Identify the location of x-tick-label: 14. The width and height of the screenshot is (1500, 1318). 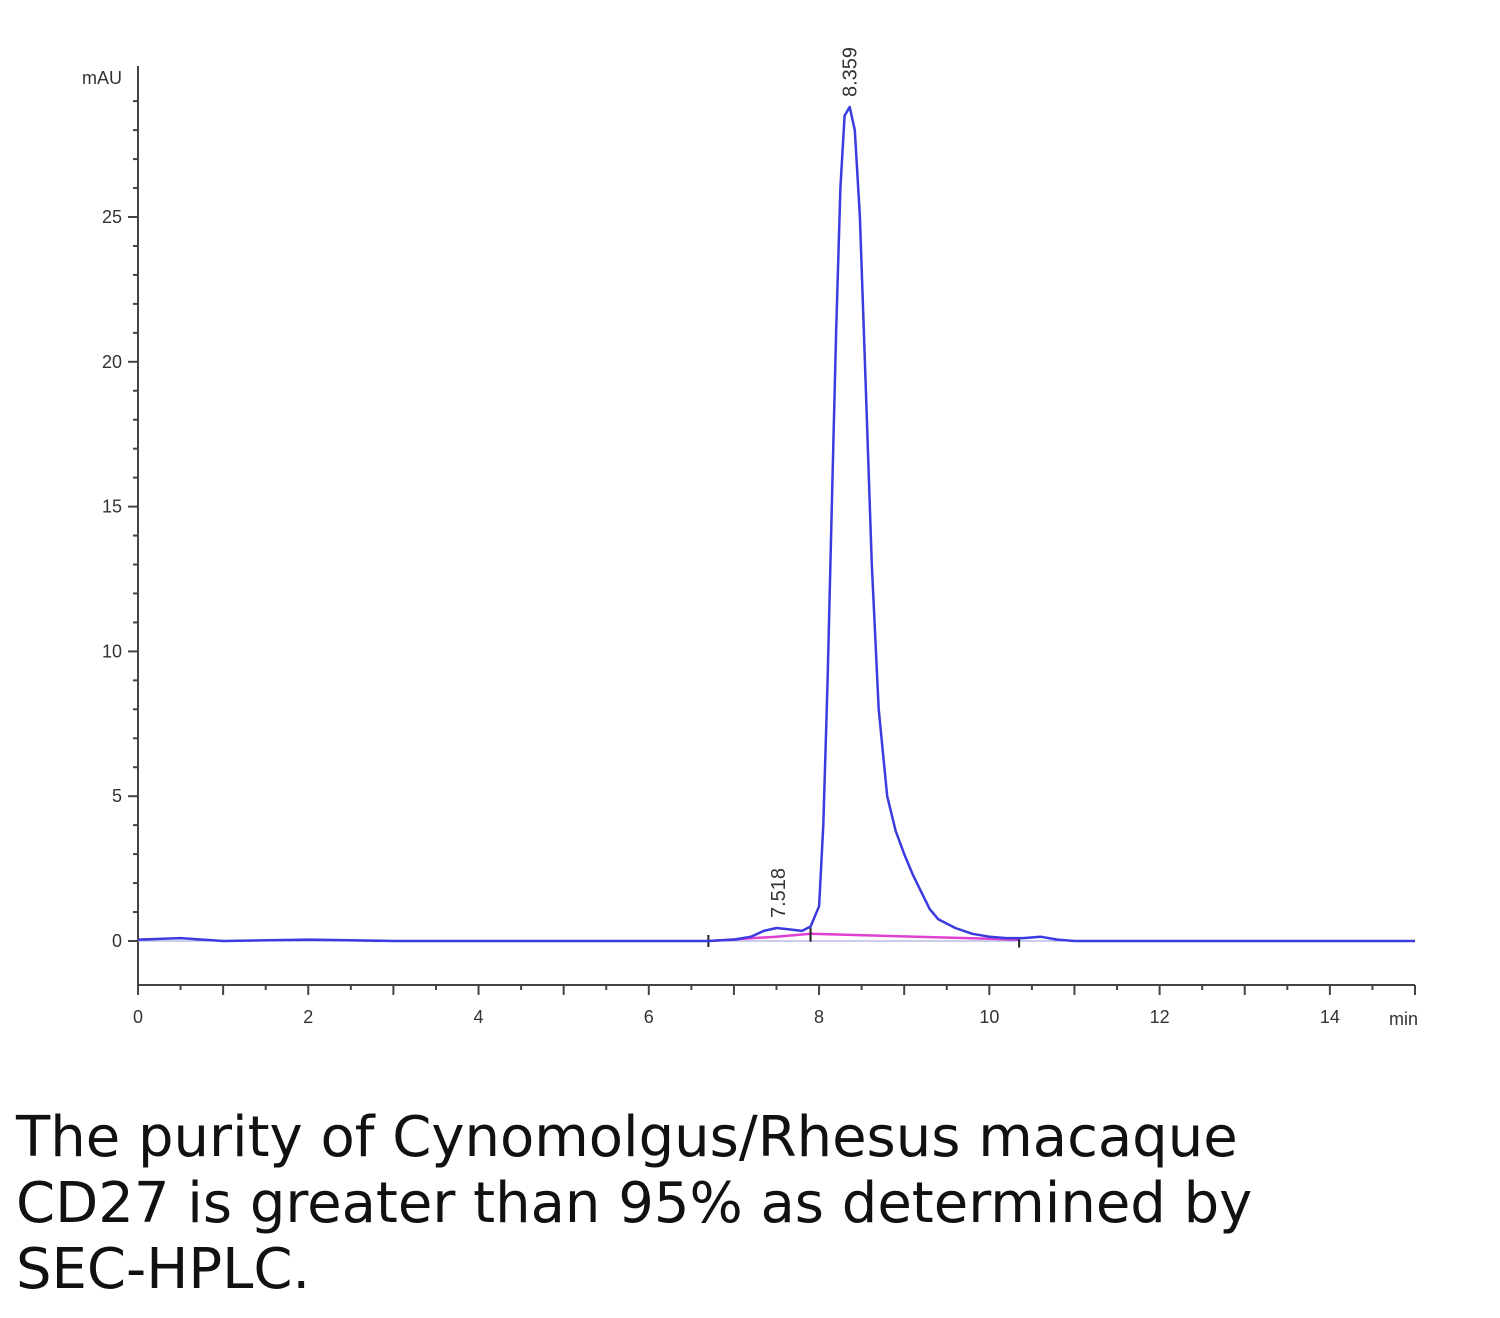
(1330, 1017).